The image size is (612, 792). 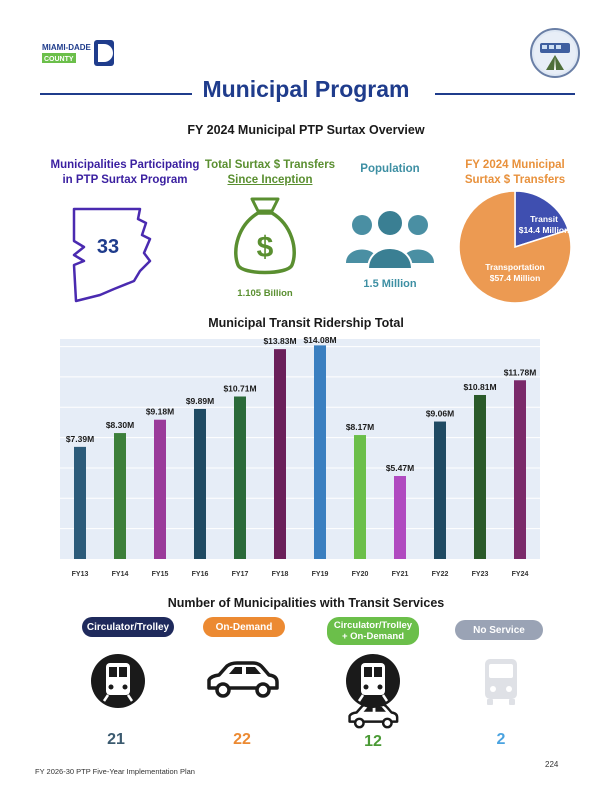 I want to click on kpi-fy2024-line1: FY 2024 Municipal, so click(x=515, y=165).